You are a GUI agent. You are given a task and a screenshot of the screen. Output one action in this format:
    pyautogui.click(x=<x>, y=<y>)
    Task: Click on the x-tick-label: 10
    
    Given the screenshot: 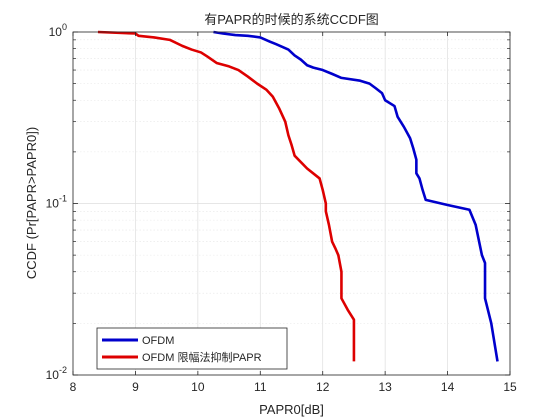 What is the action you would take?
    pyautogui.click(x=198, y=387)
    